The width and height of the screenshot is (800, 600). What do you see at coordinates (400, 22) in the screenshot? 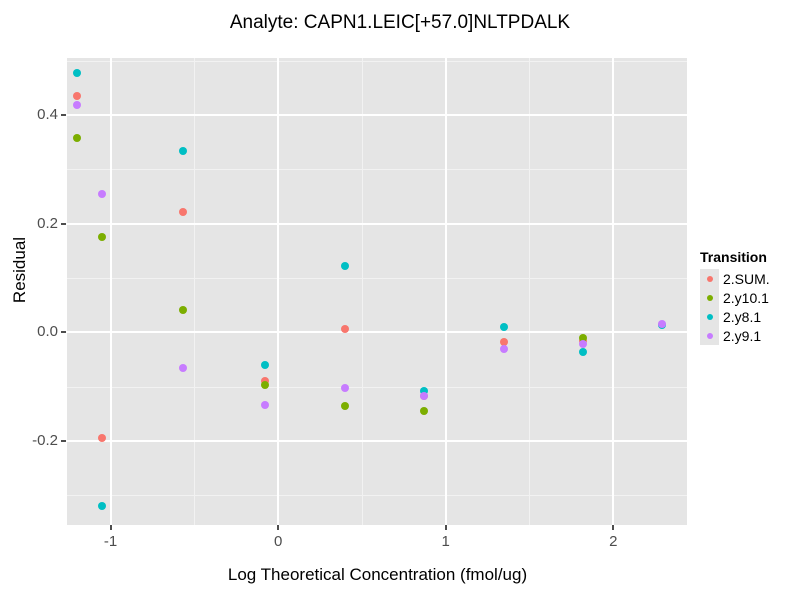
I see `chart-title: Analyte: CAPN1.LEIC[+57.0]NLTPDALK` at bounding box center [400, 22].